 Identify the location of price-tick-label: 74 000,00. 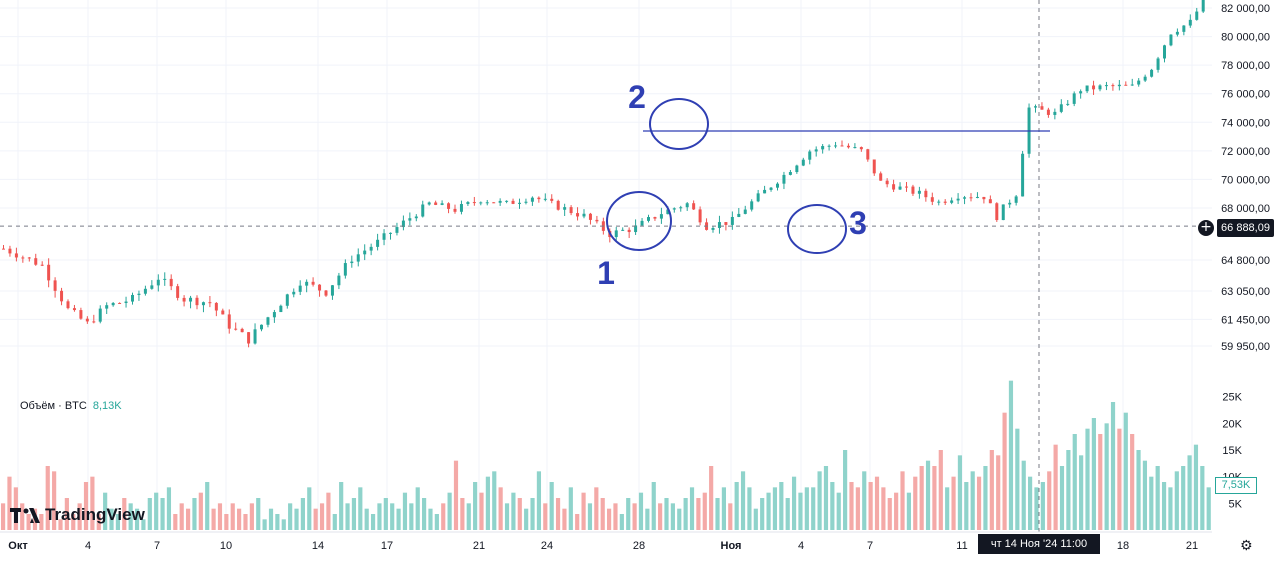
(1245, 123).